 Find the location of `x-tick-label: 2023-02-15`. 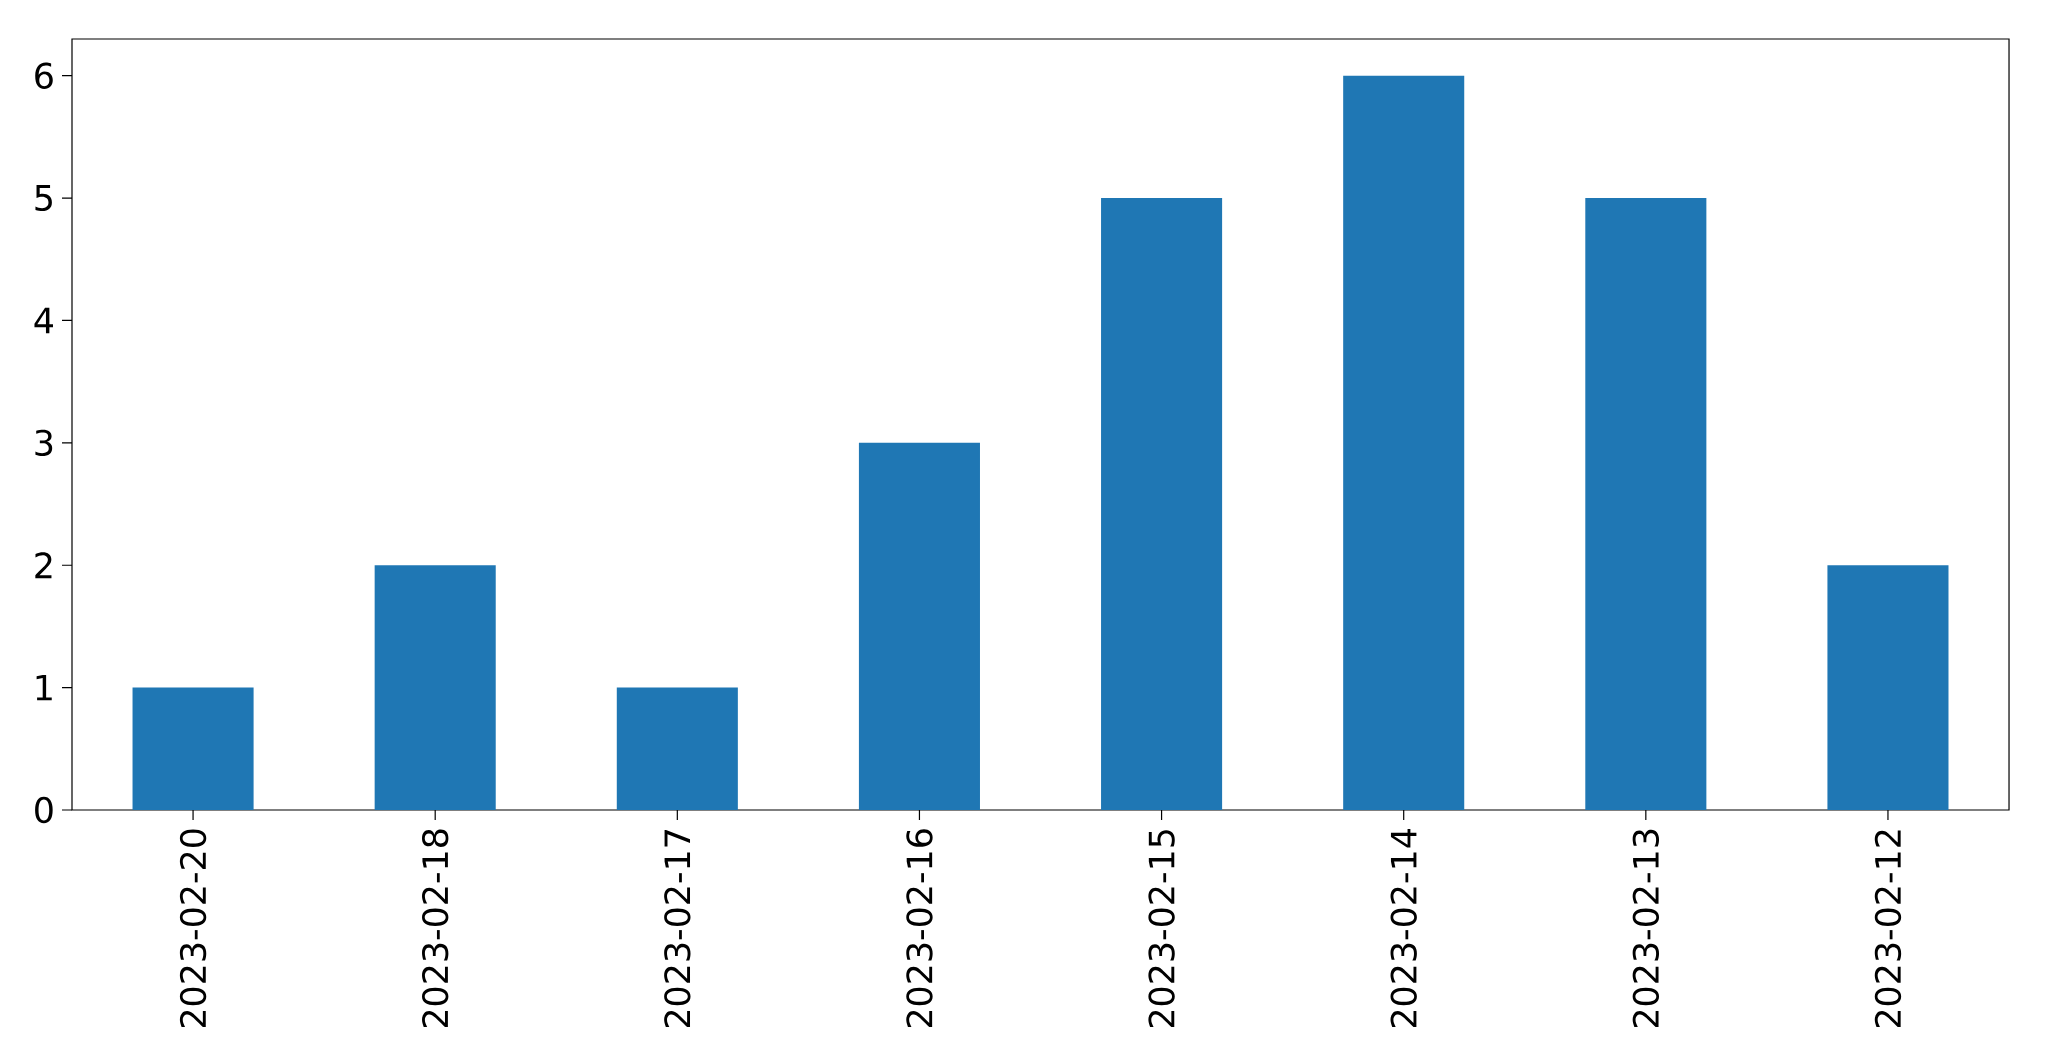

x-tick-label: 2023-02-15 is located at coordinates (1161, 929).